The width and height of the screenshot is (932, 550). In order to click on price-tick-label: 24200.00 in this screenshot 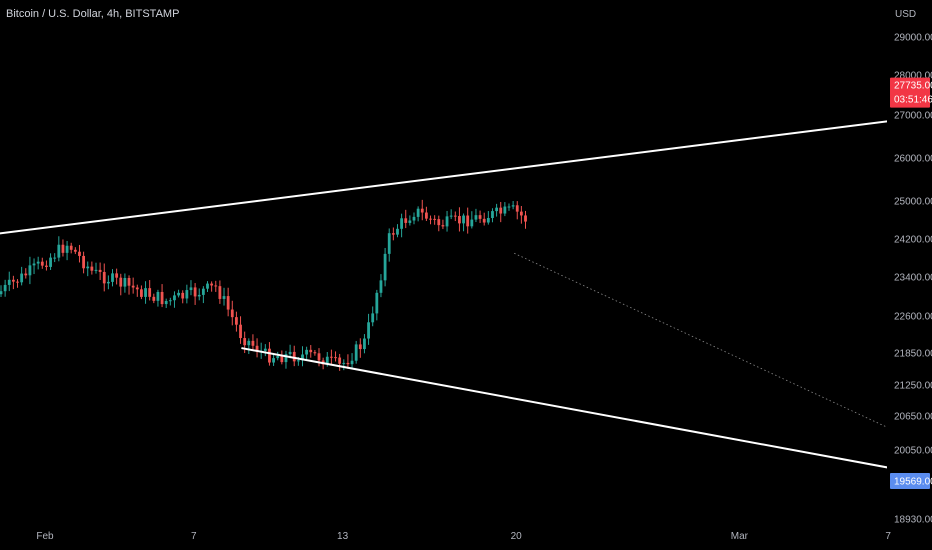, I will do `click(913, 240)`.